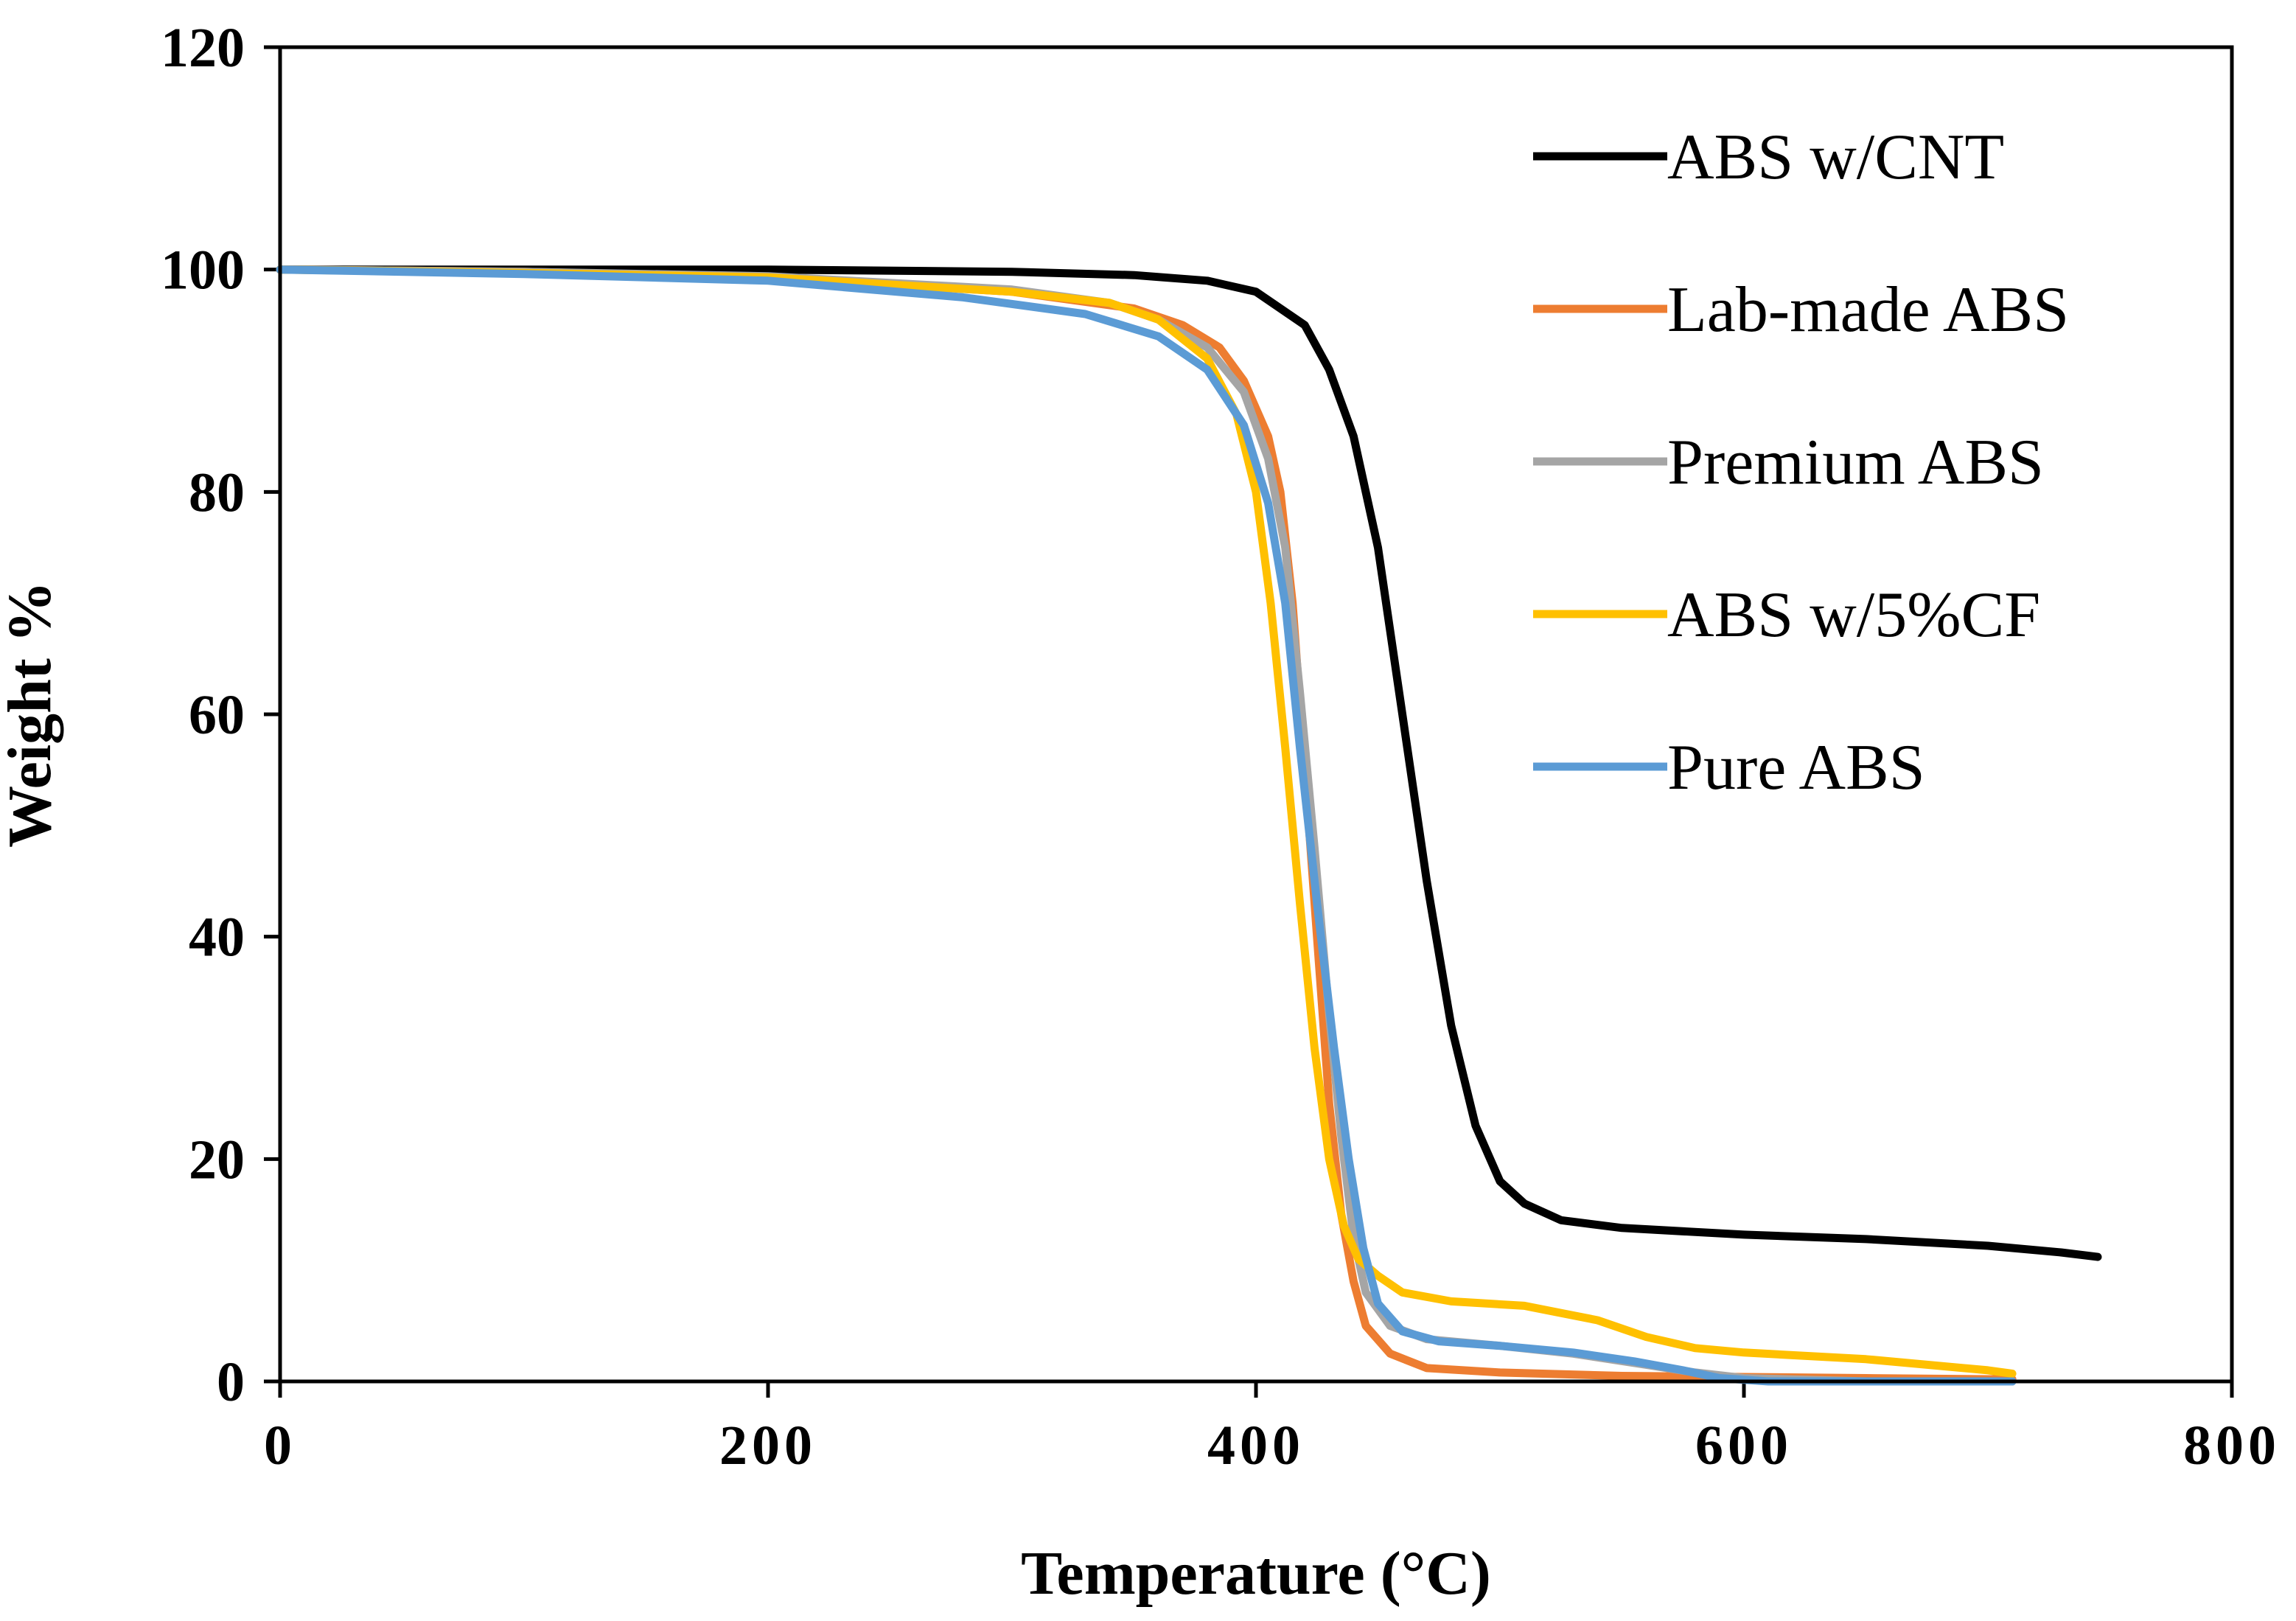  What do you see at coordinates (217, 938) in the screenshot?
I see `y-tick-label: 40` at bounding box center [217, 938].